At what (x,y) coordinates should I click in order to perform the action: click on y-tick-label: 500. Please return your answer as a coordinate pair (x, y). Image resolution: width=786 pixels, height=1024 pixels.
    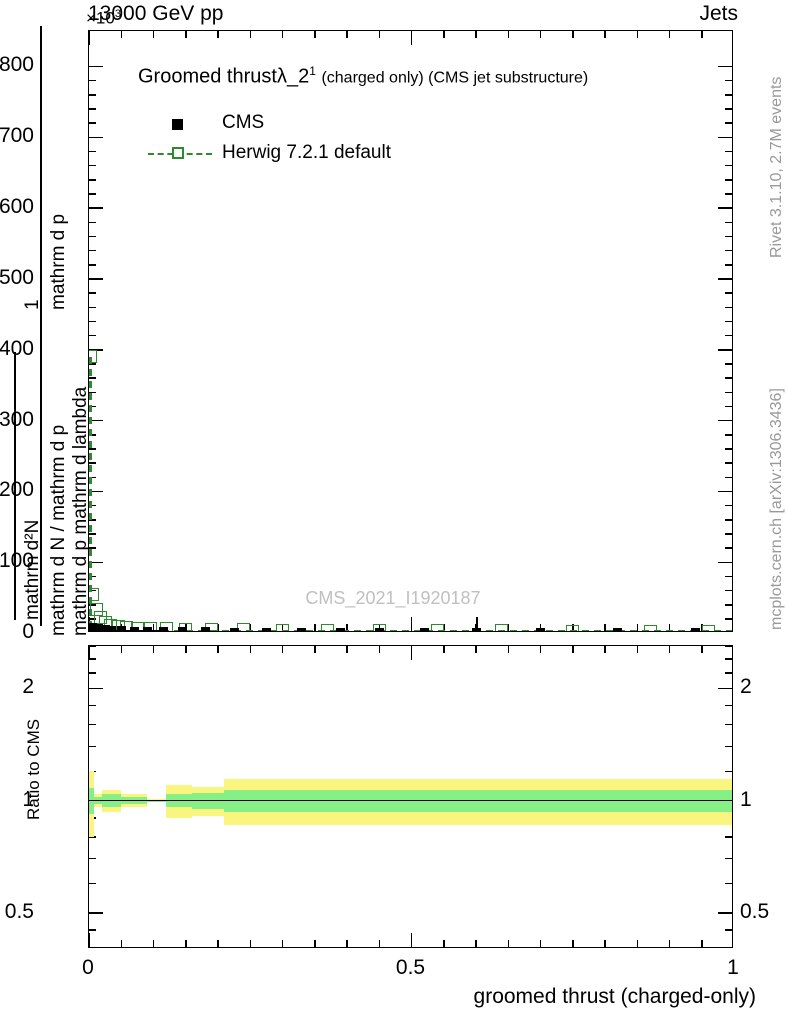
    Looking at the image, I should click on (17, 277).